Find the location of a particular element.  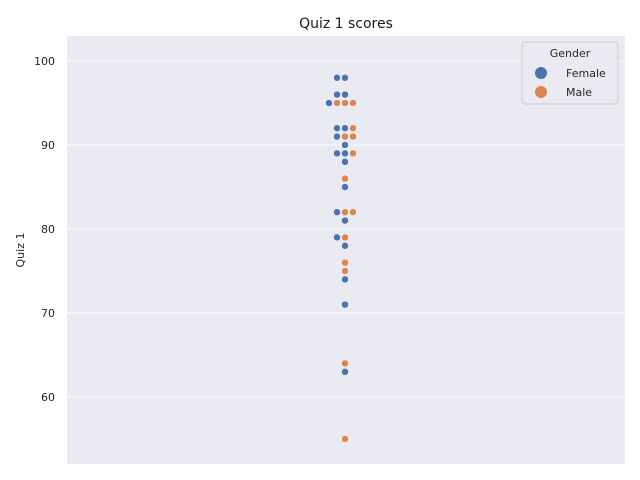

y-tick-labels: 60 70 80 90 100 is located at coordinates (44, 229).